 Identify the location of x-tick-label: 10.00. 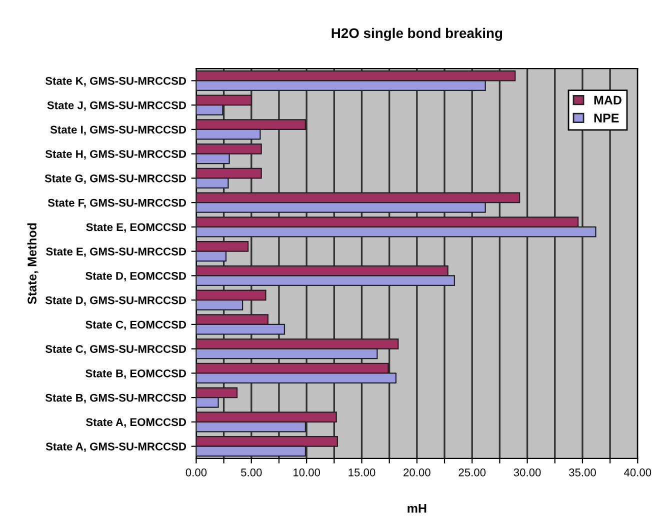
(307, 472).